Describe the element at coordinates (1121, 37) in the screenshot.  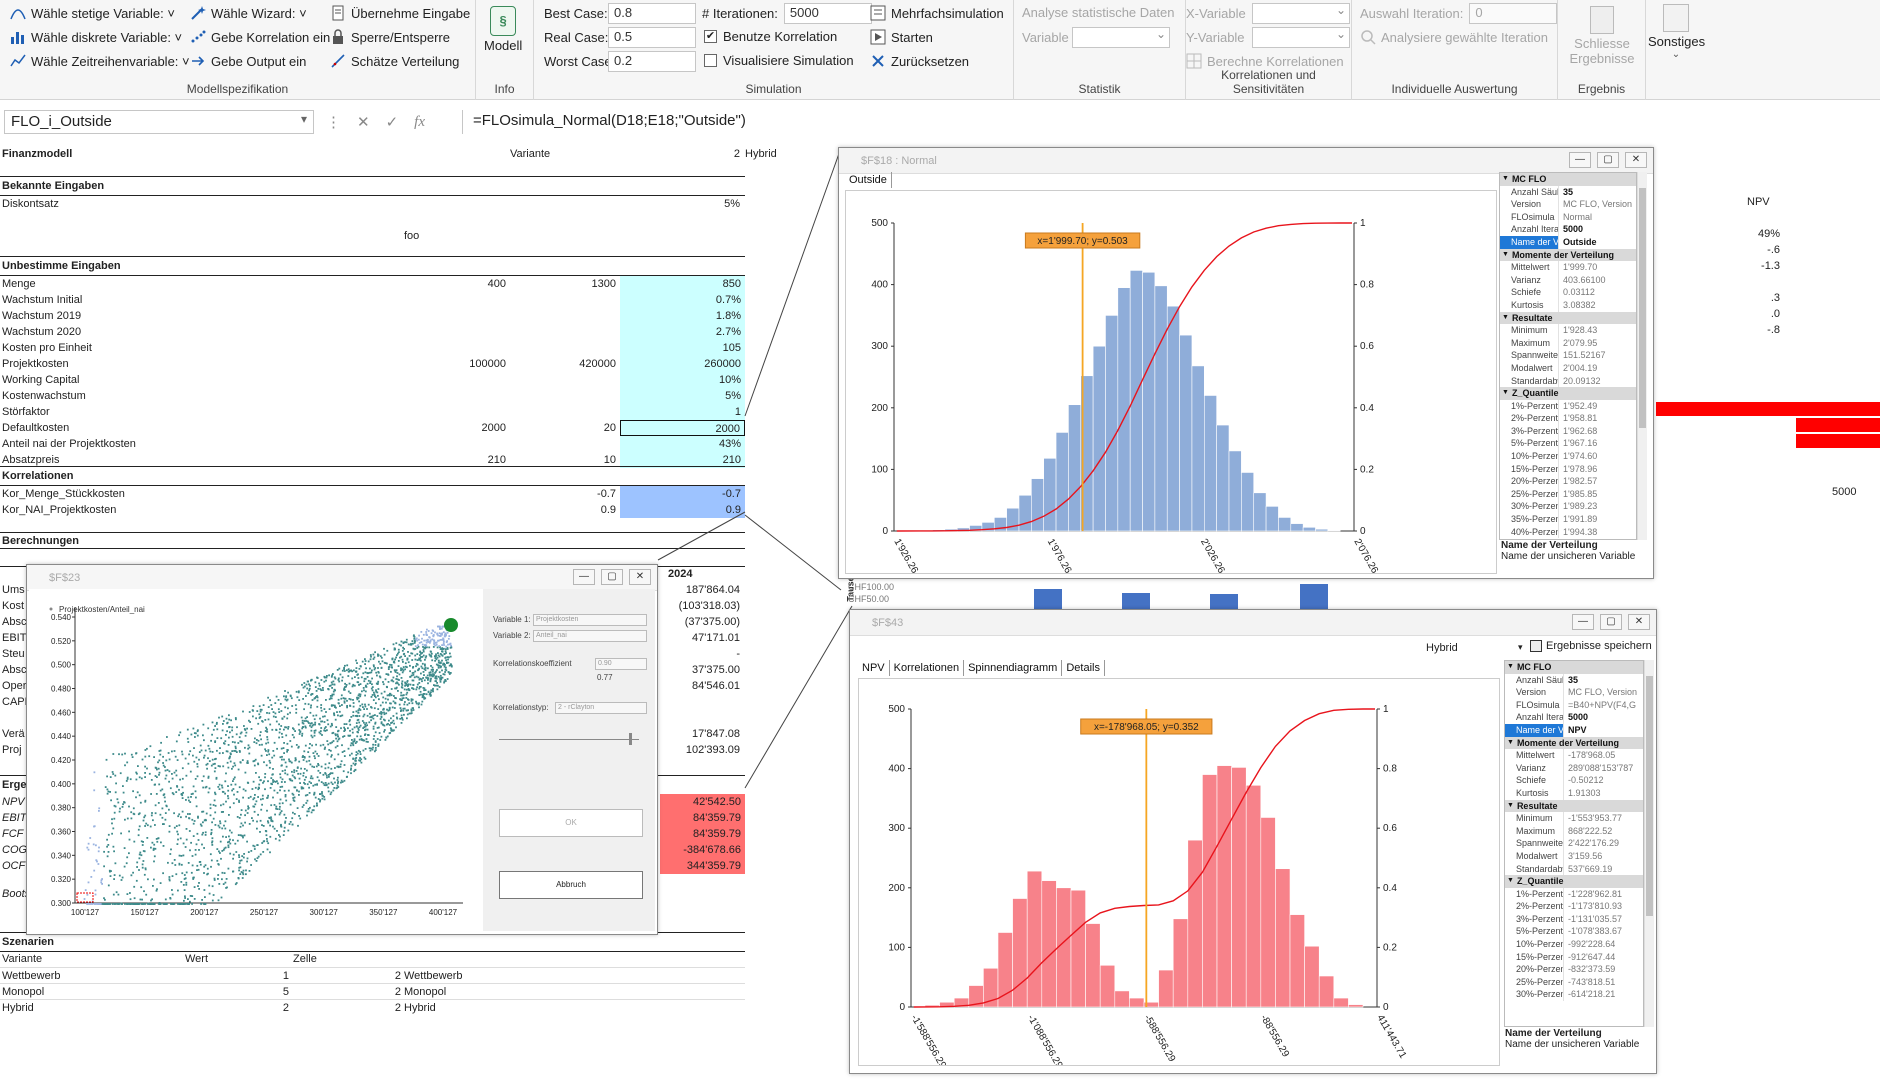
I see `variable-select` at that location.